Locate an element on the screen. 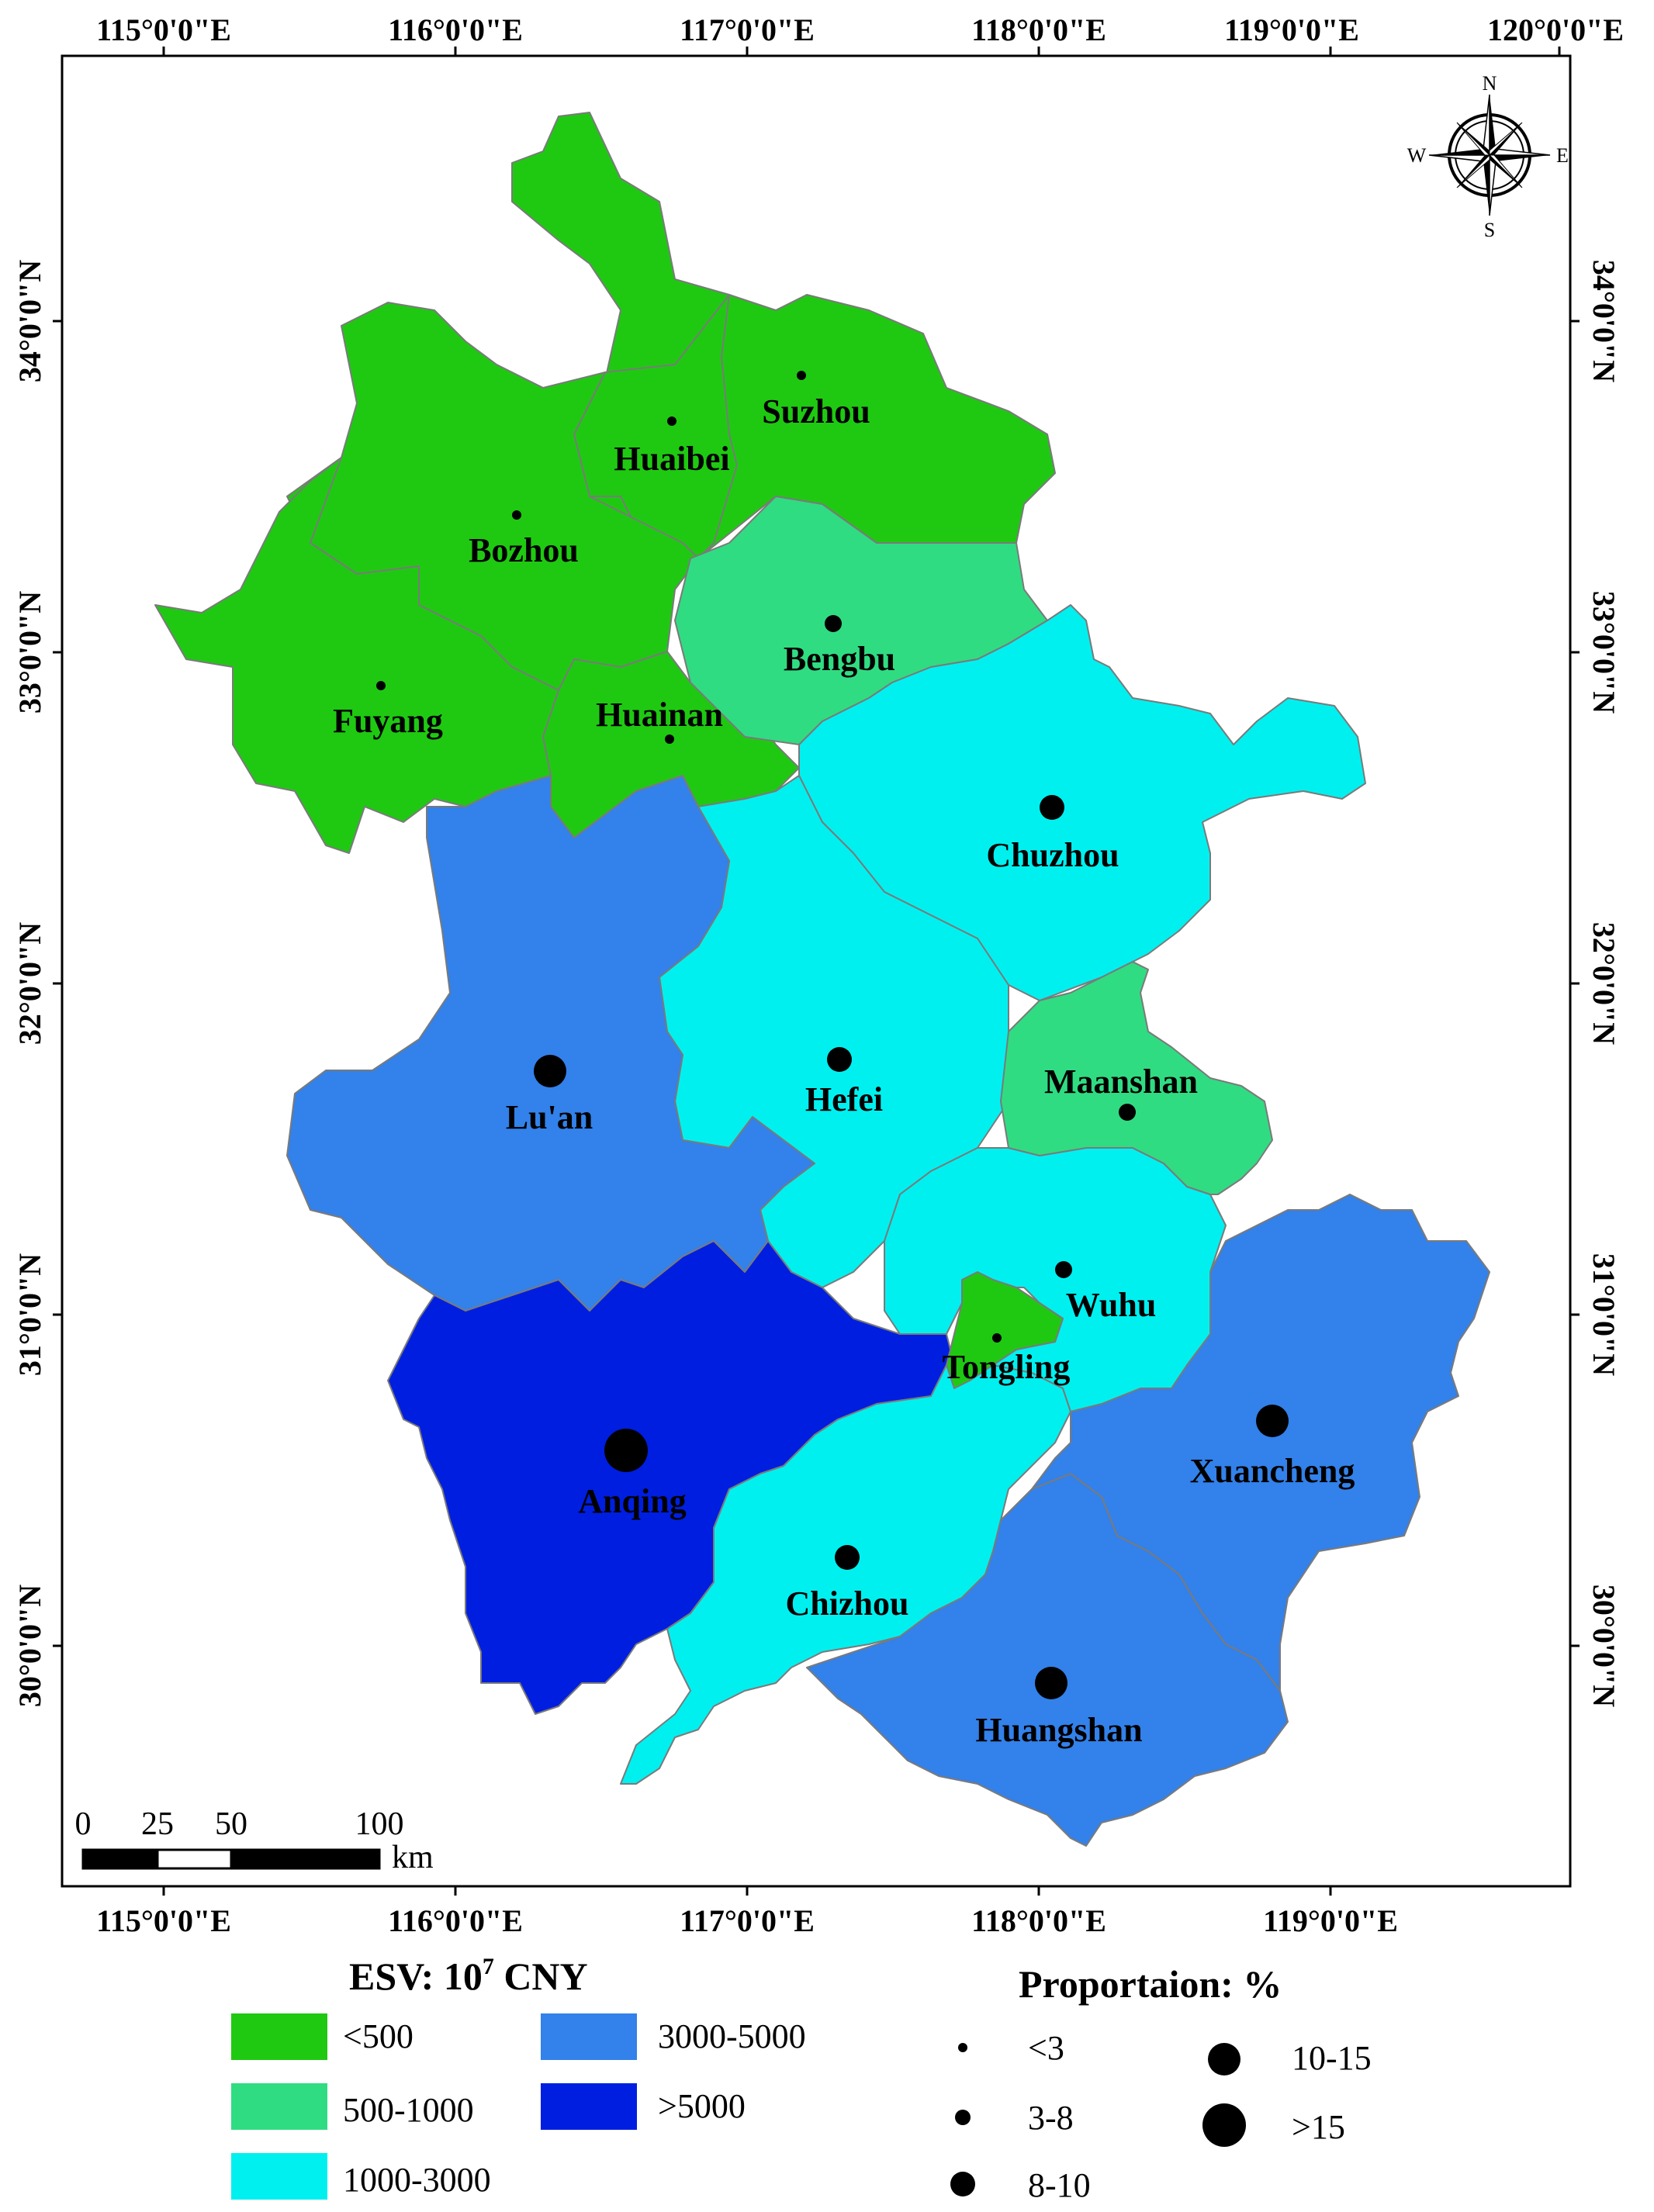  lon-label-119-top: 119°0'0"E is located at coordinates (1291, 29).